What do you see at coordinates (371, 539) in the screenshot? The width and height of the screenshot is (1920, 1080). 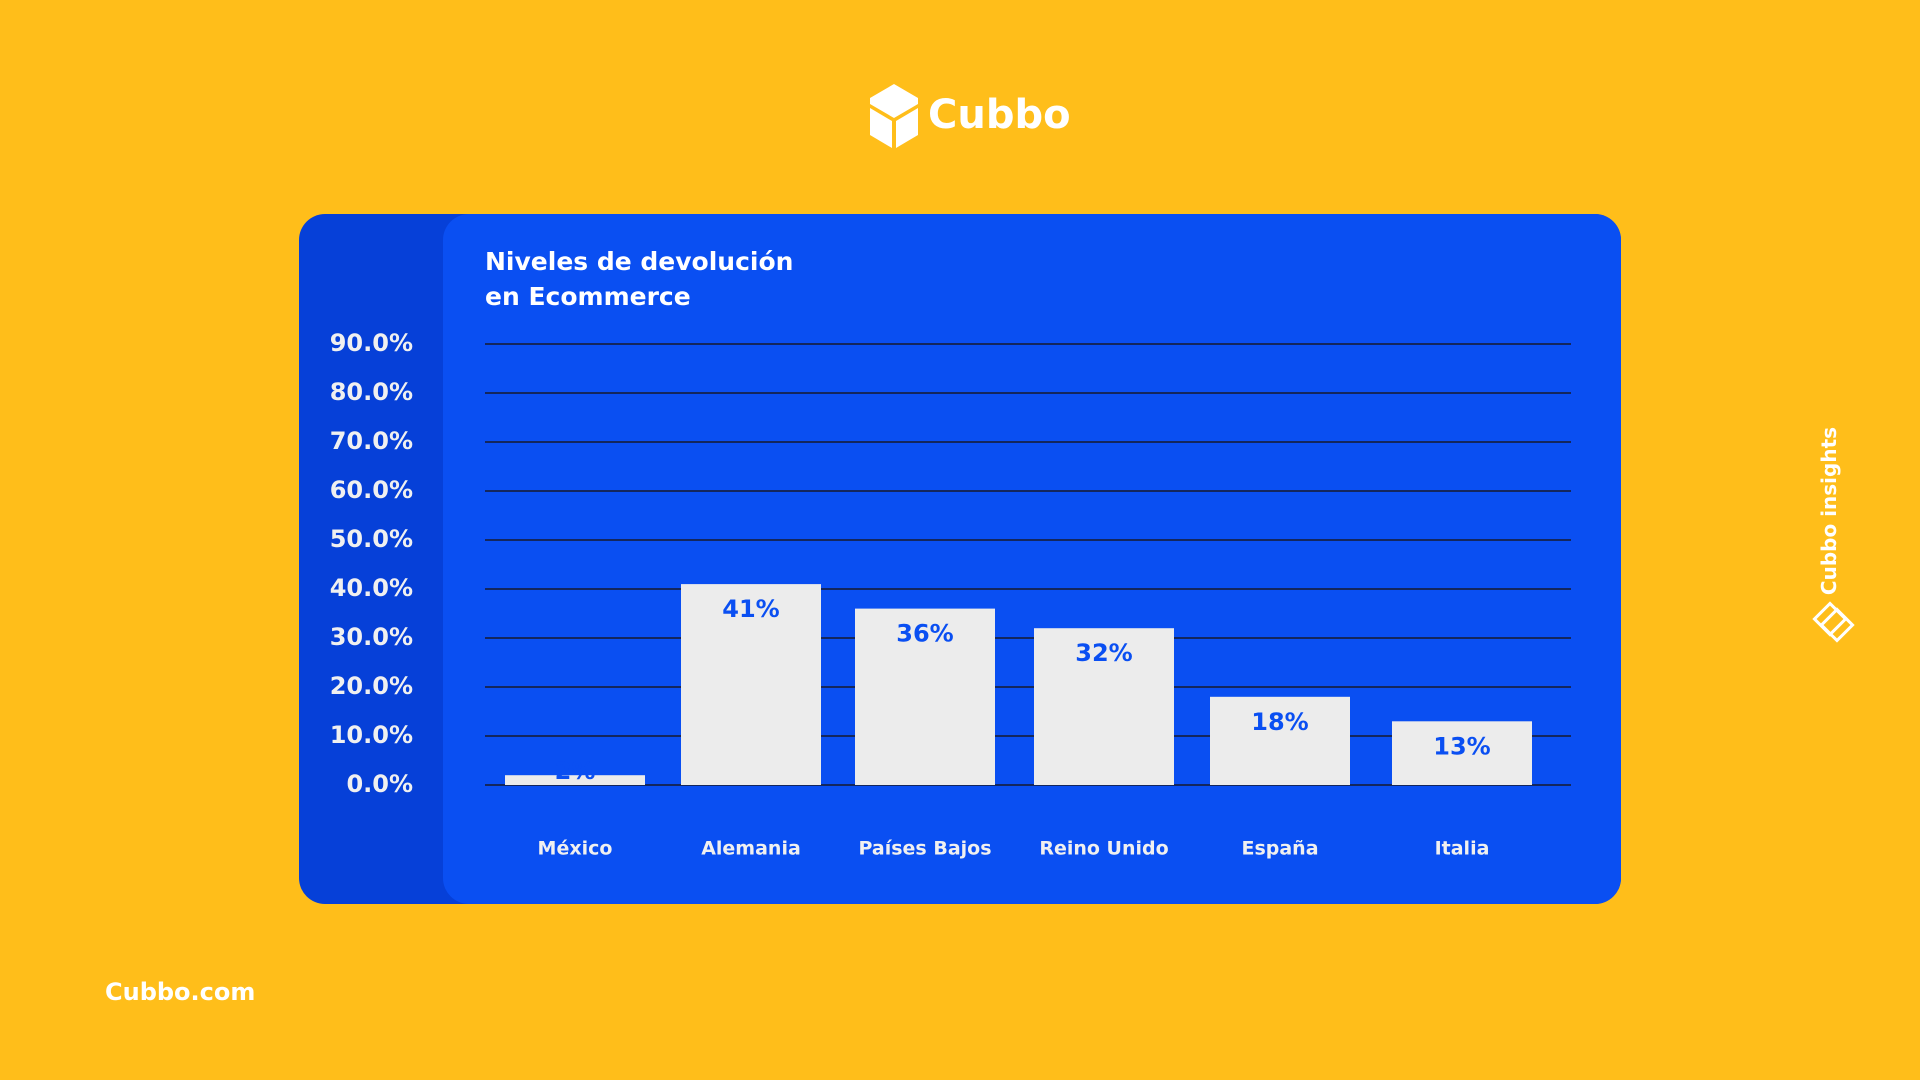 I see `y-tick-label: 50.0%` at bounding box center [371, 539].